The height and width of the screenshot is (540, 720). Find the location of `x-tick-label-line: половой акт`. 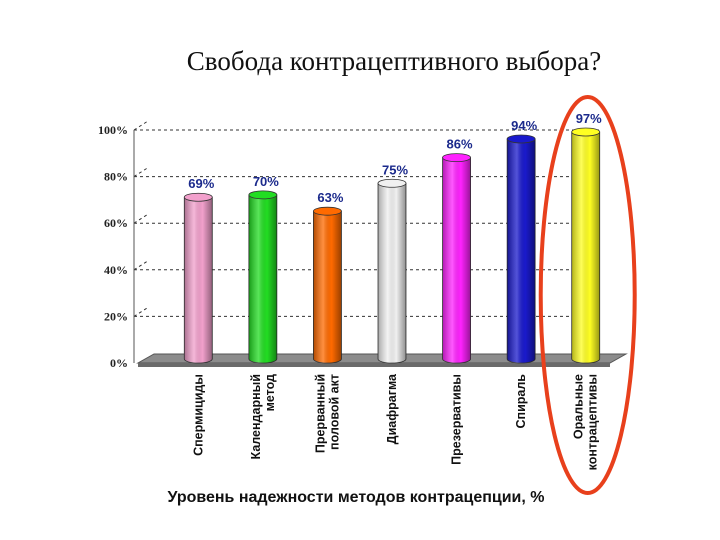

x-tick-label-line: половой акт is located at coordinates (334, 412).